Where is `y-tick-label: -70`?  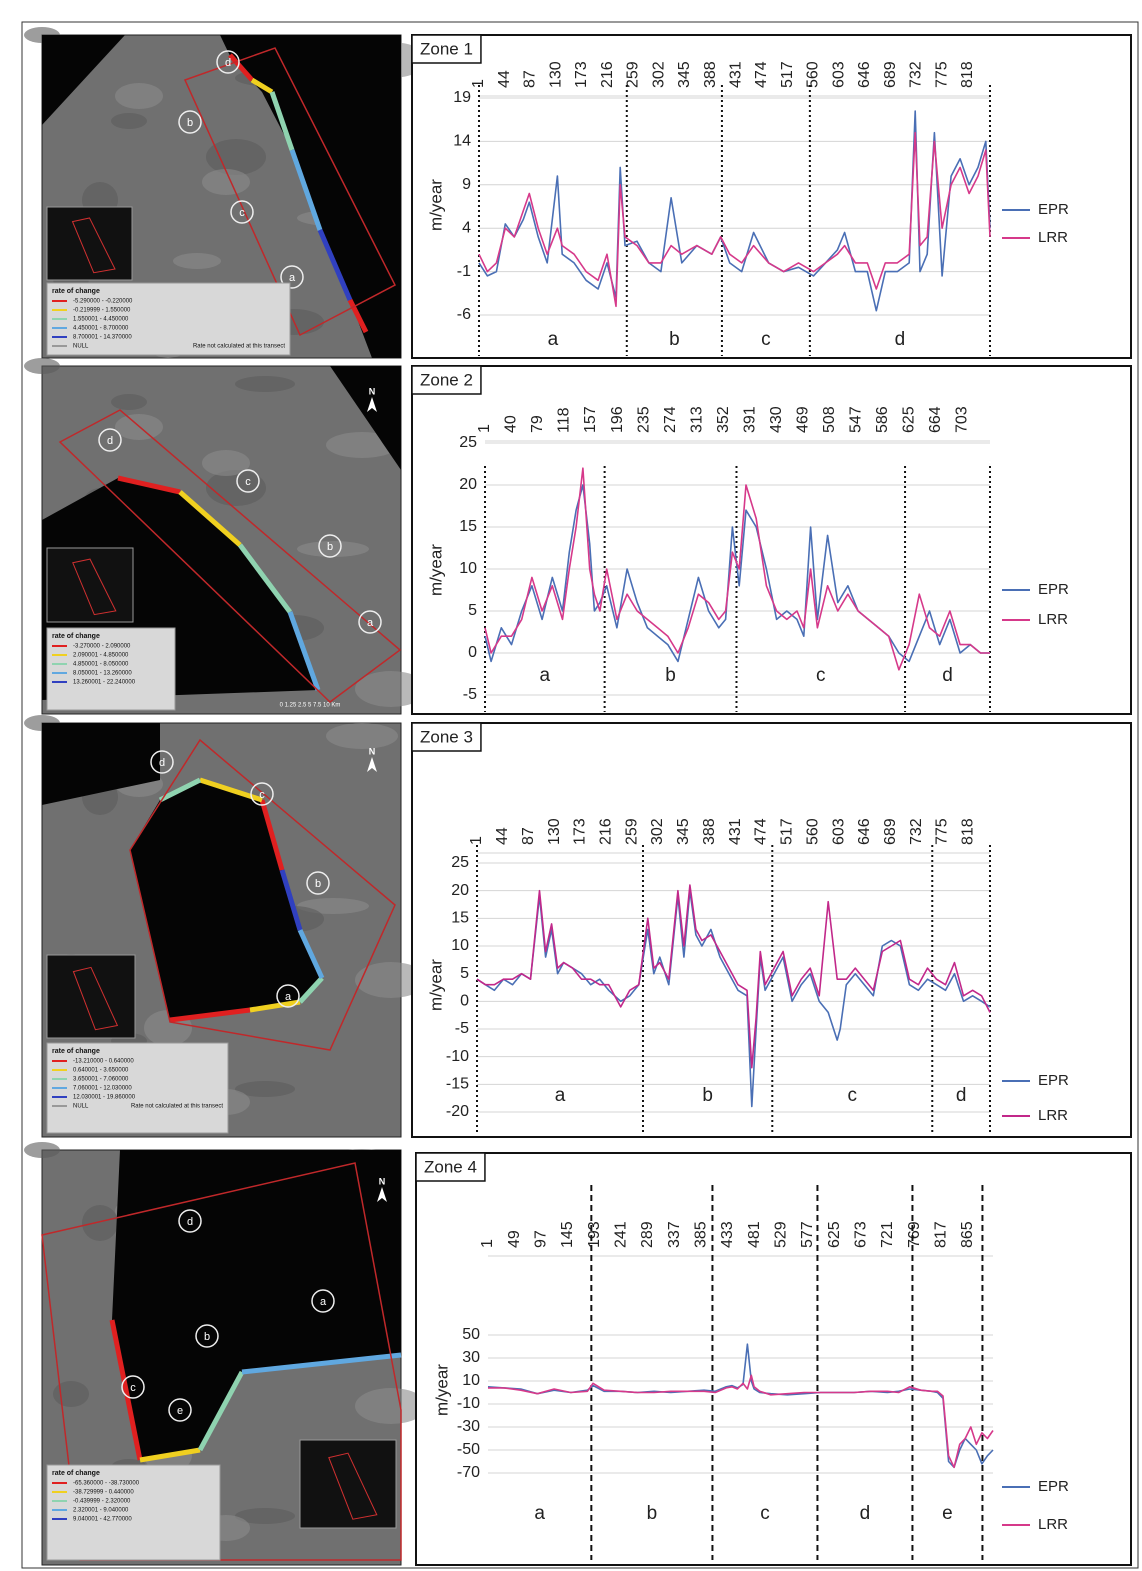 y-tick-label: -70 is located at coordinates (468, 1472).